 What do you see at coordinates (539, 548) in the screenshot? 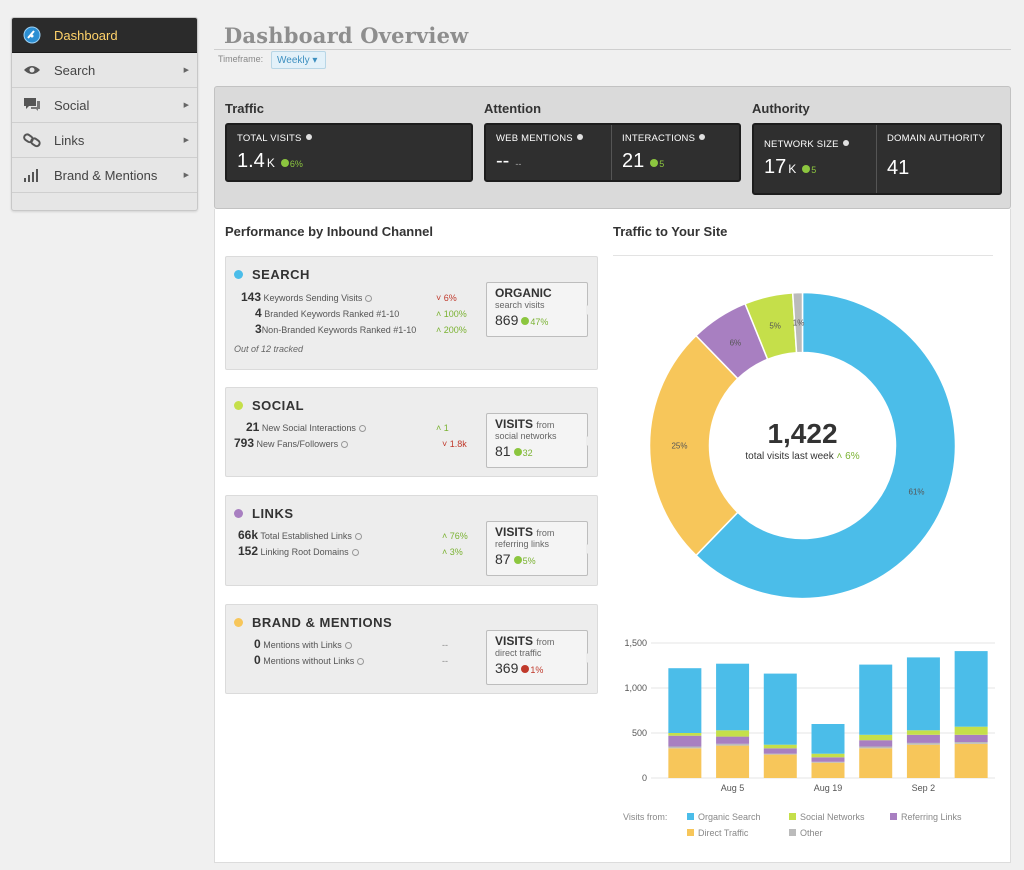
I see `links-visits-box: VISITS from referring links 87 5%` at bounding box center [539, 548].